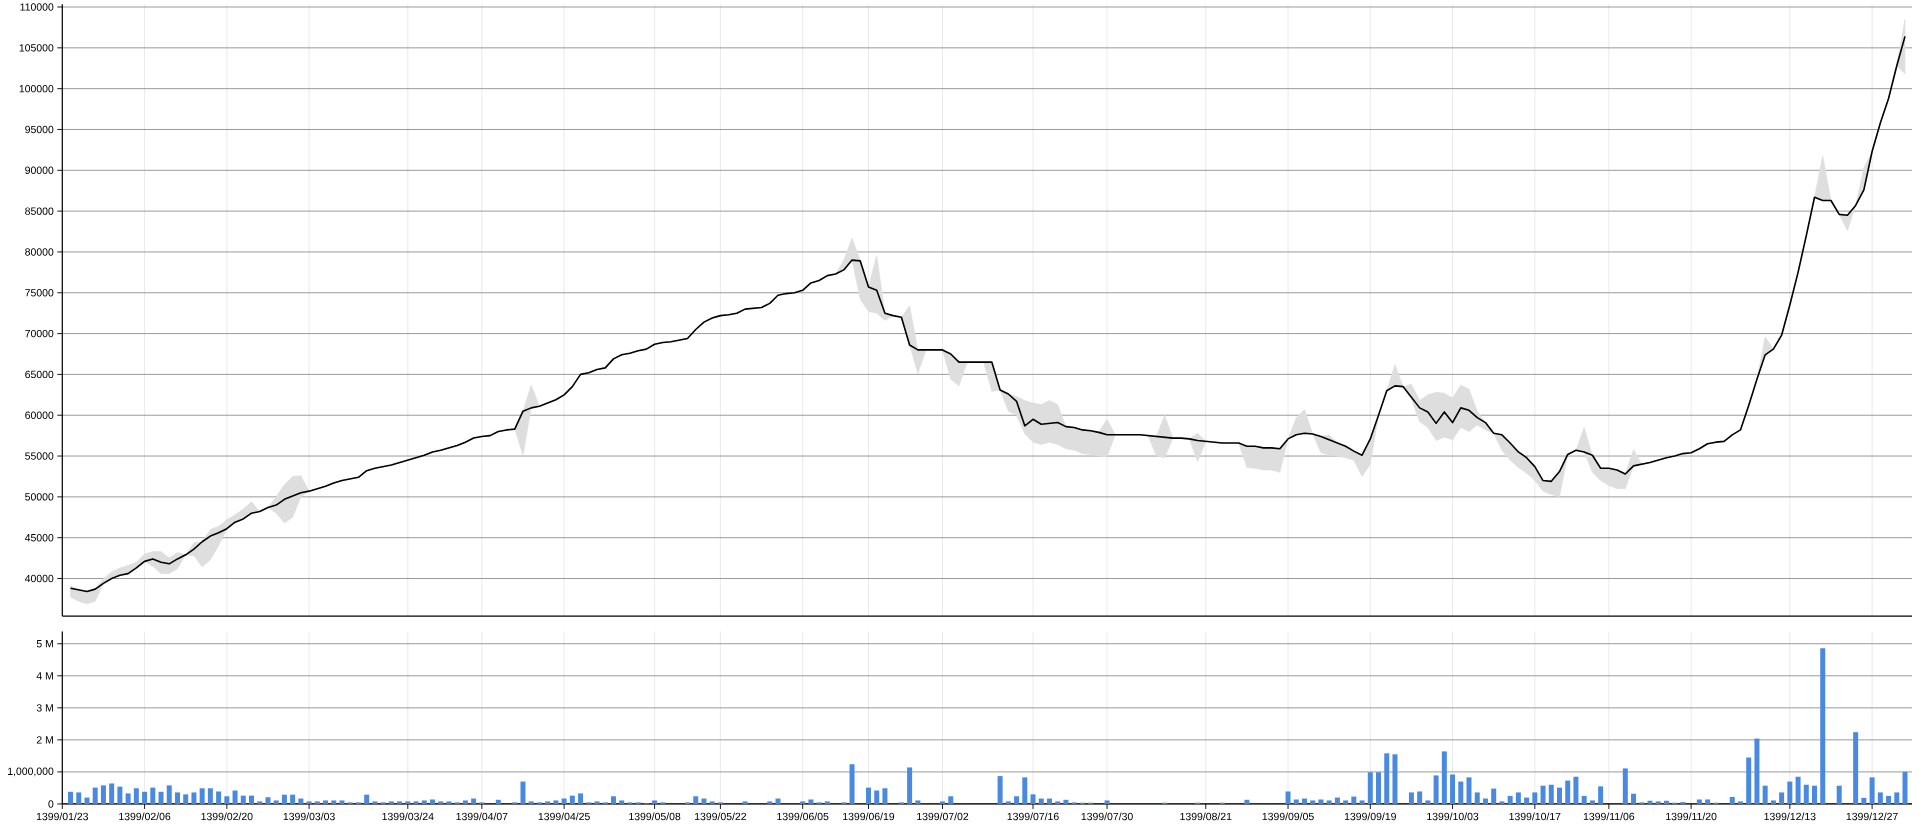  Describe the element at coordinates (44, 708) in the screenshot. I see `y-tick-label: 3 M` at that location.